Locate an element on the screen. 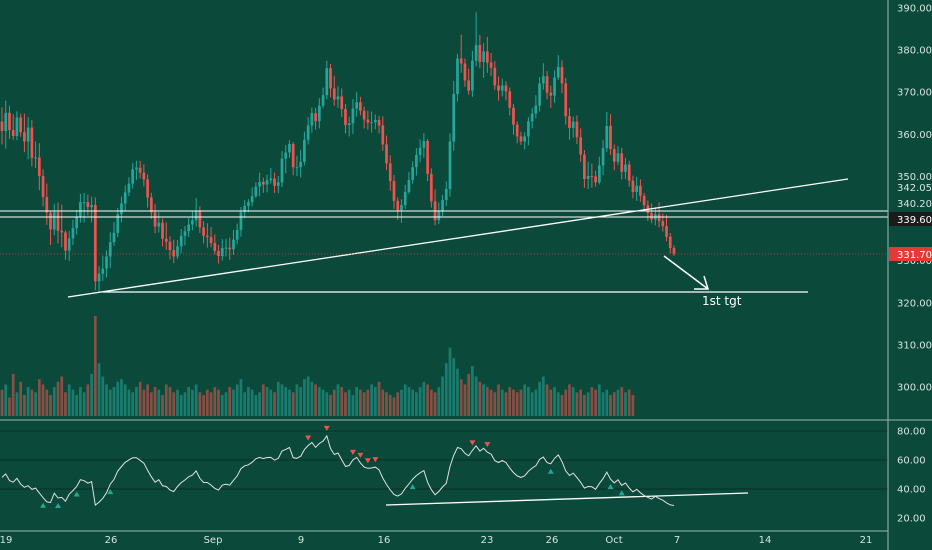 Image resolution: width=932 pixels, height=550 pixels. rsi-tick-label: 80.00 is located at coordinates (911, 432).